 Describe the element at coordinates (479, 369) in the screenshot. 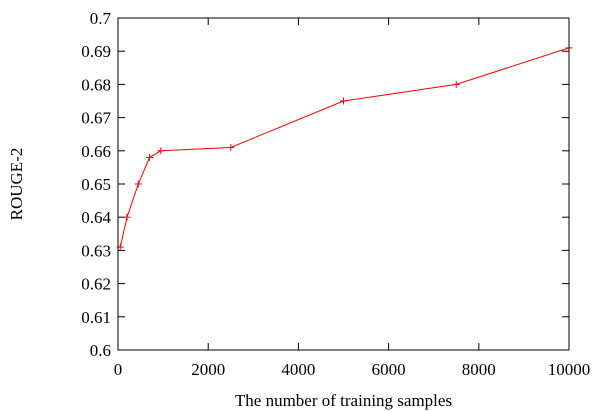

I see `x-tick-label: 8000` at that location.